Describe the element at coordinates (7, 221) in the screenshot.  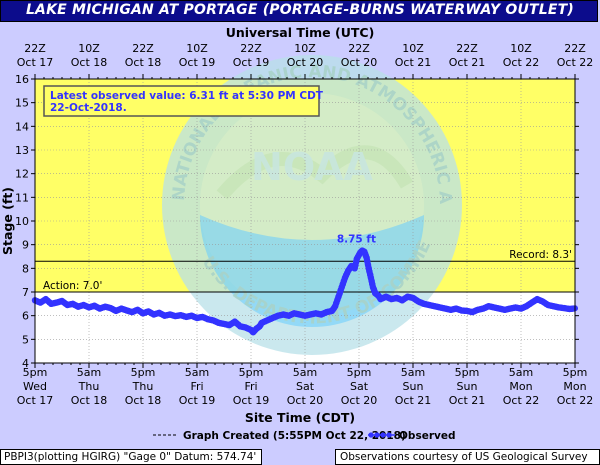
I see `y-axis-title: Stage (ft)` at that location.